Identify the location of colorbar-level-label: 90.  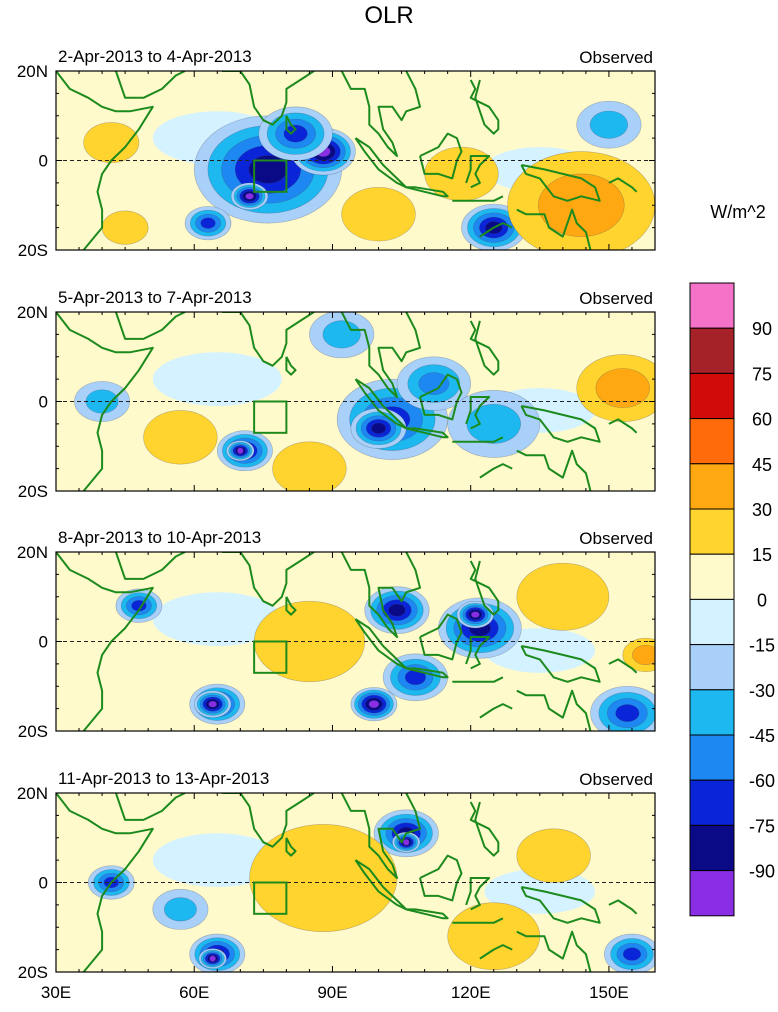
(762, 329).